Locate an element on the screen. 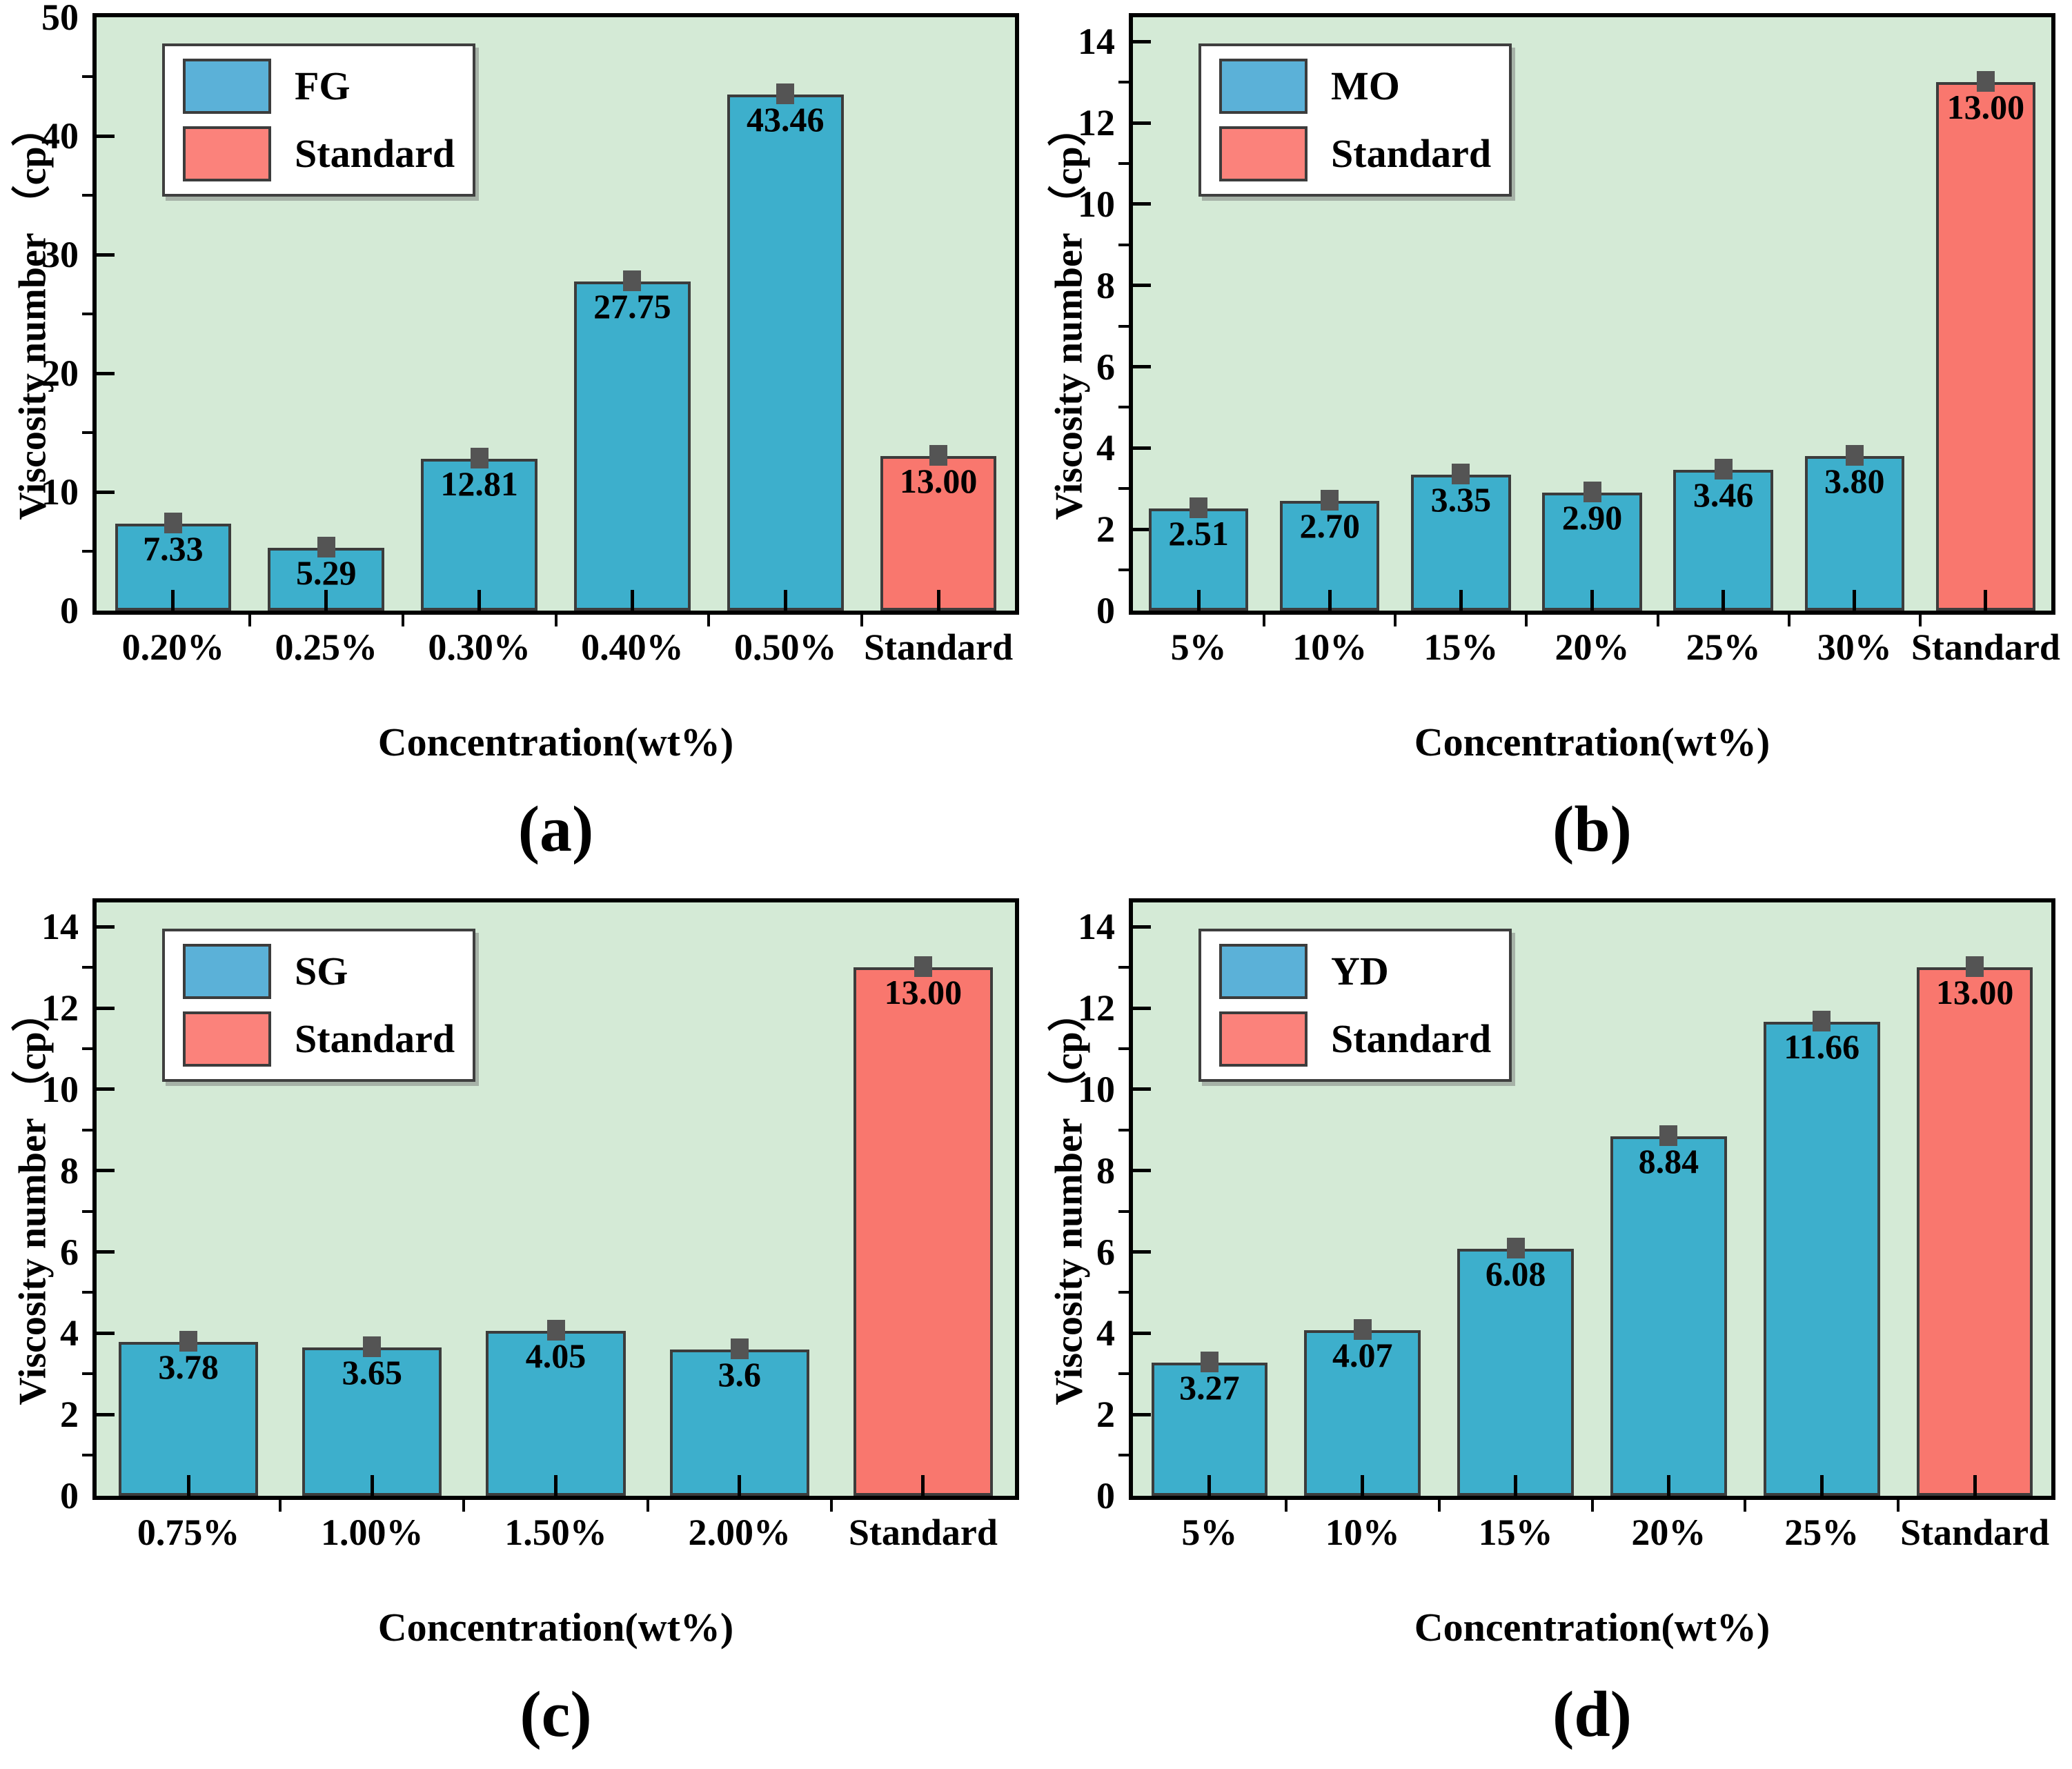 The width and height of the screenshot is (2072, 1769). legend-swatch-series is located at coordinates (1263, 86).